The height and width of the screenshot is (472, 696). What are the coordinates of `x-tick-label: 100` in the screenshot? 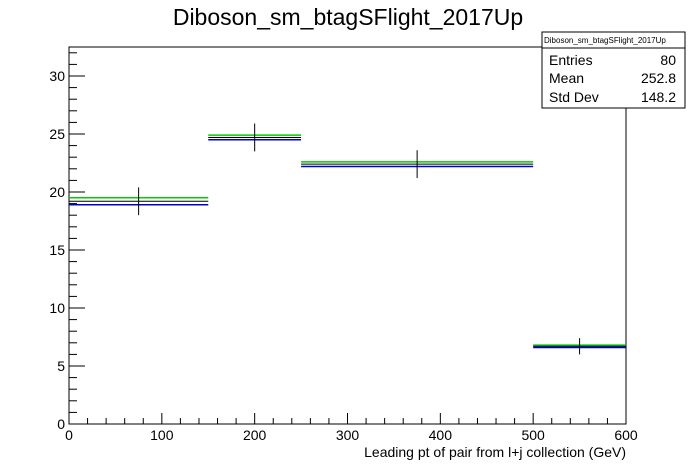 It's located at (162, 435).